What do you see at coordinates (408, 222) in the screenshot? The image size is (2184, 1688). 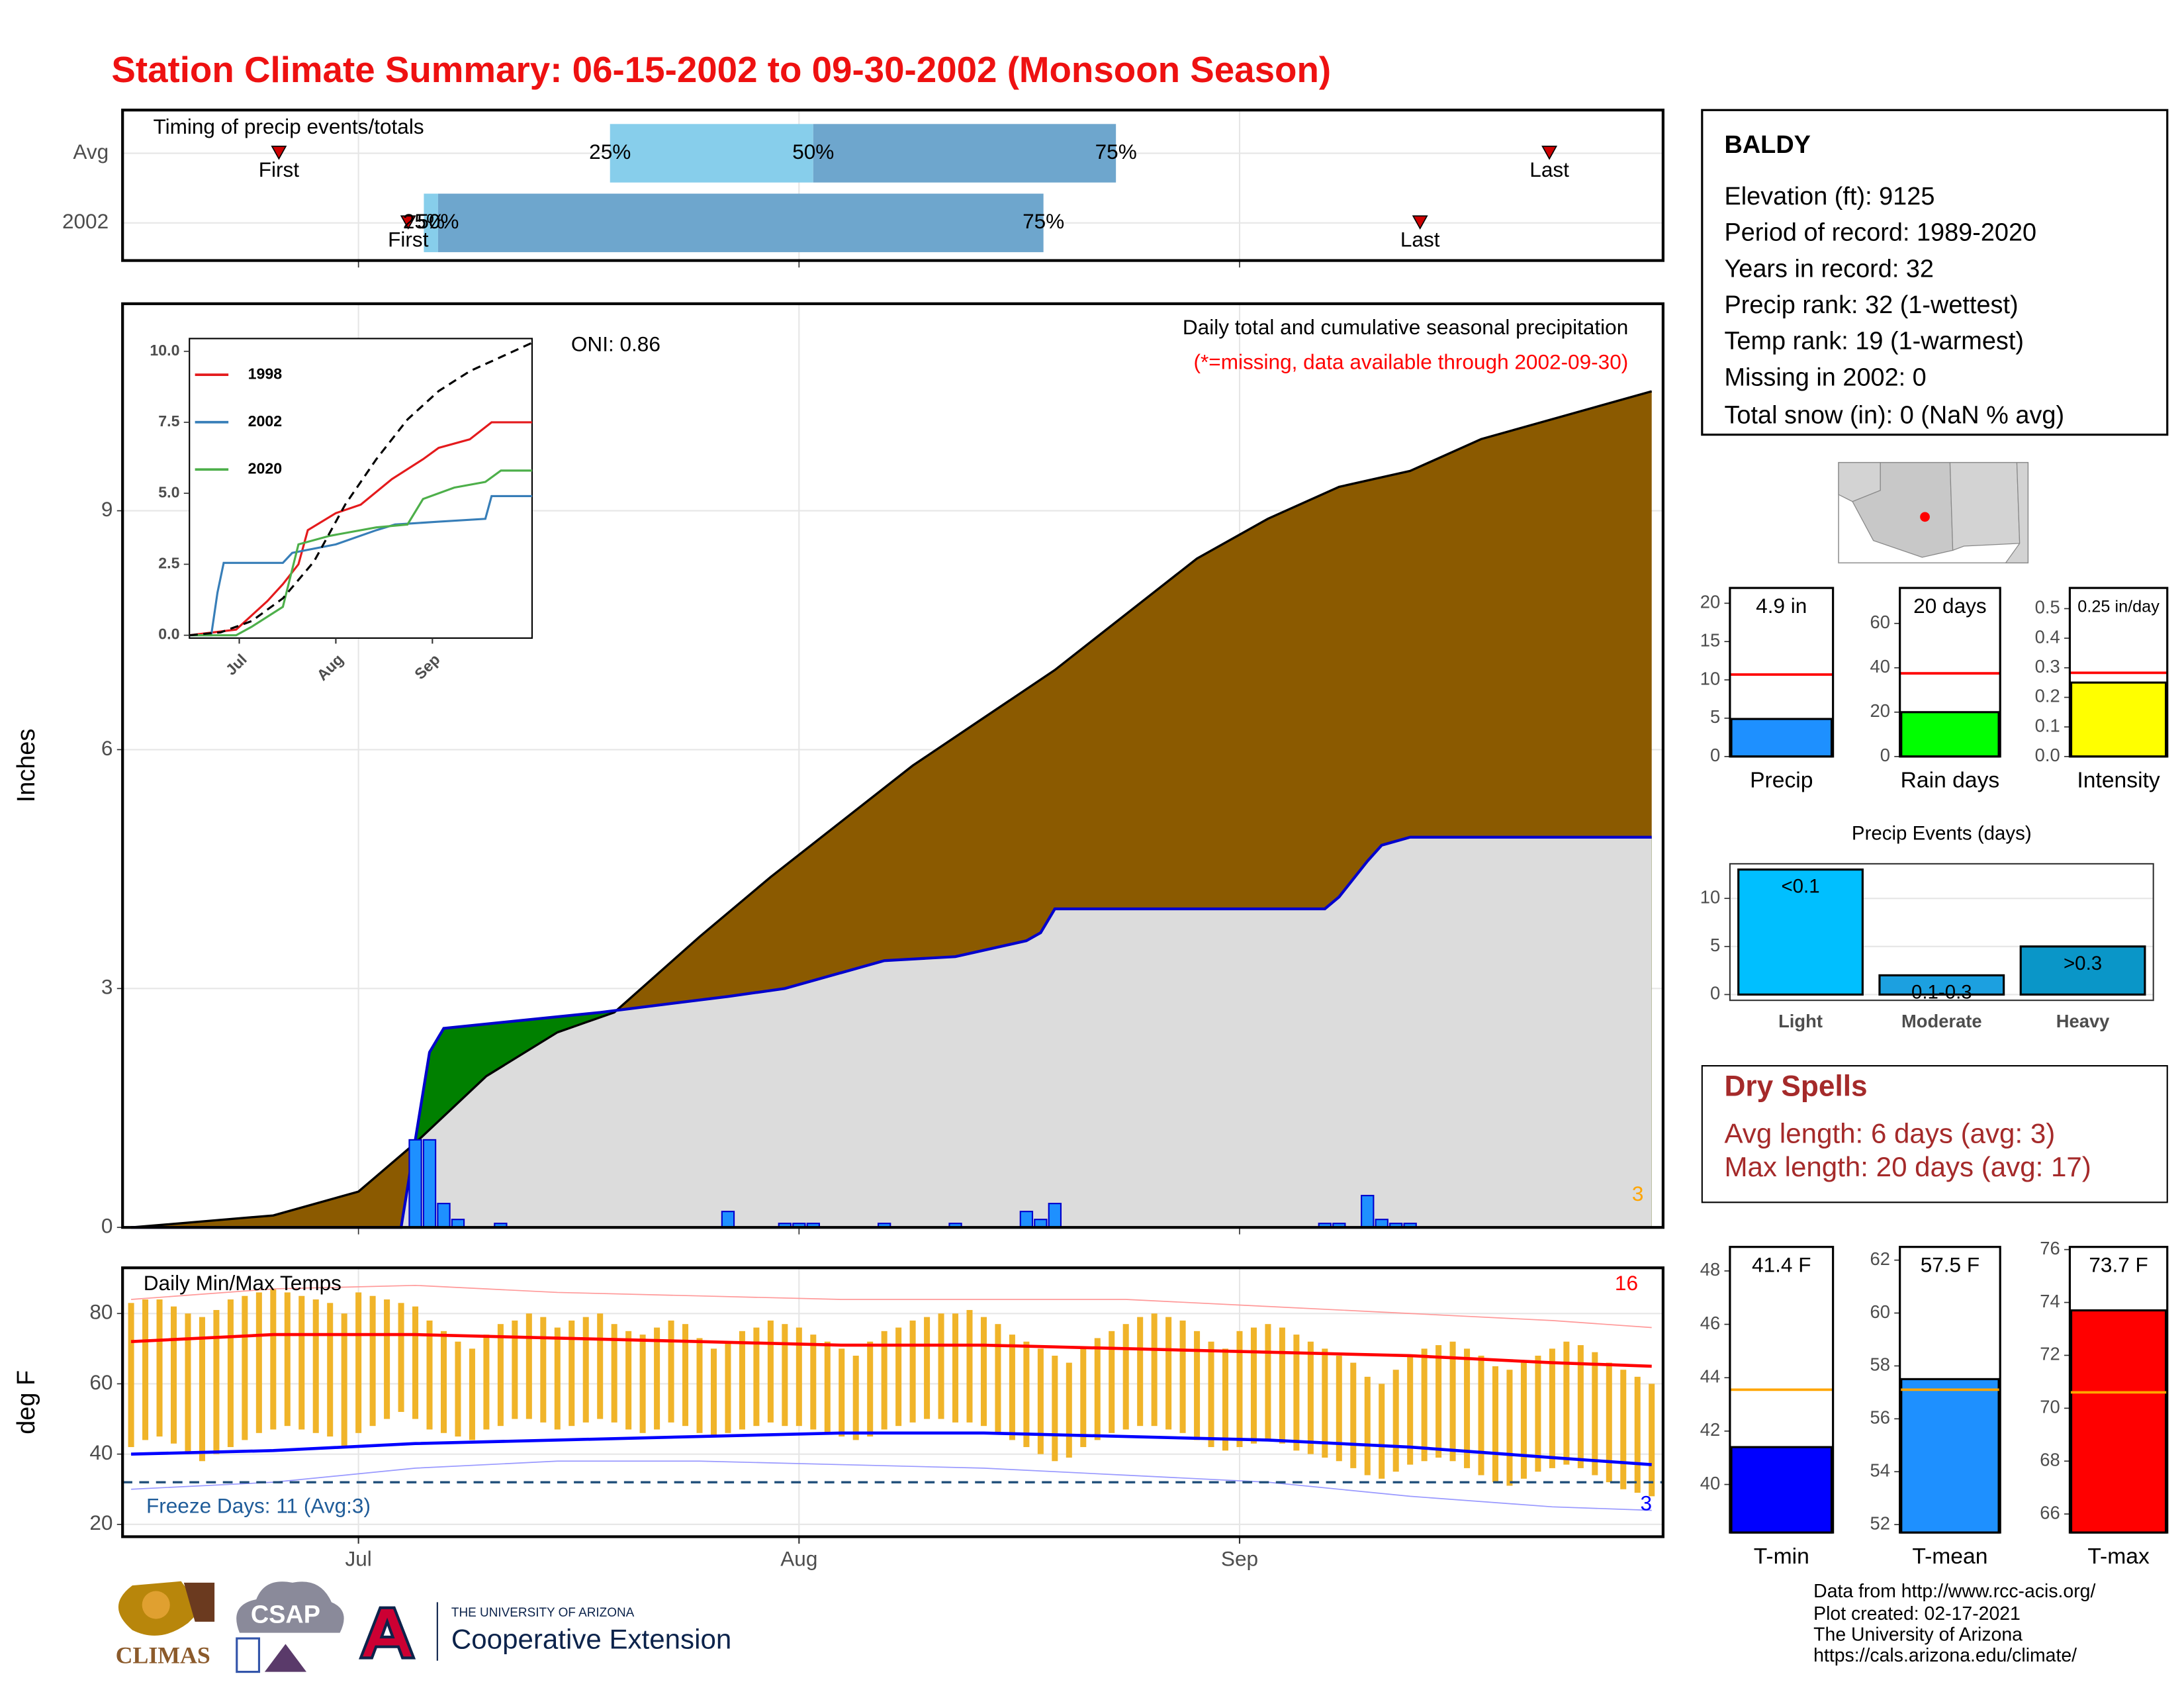 I see `event-marker` at bounding box center [408, 222].